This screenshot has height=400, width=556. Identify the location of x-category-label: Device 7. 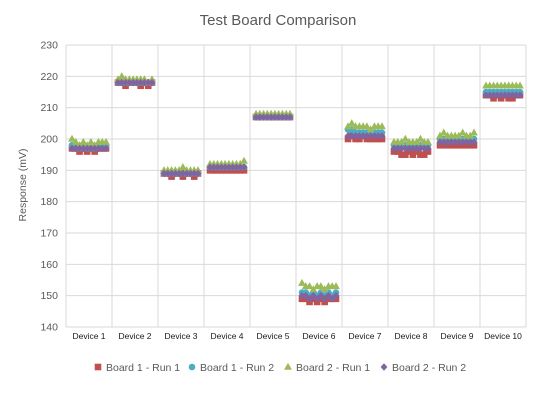
(364, 336).